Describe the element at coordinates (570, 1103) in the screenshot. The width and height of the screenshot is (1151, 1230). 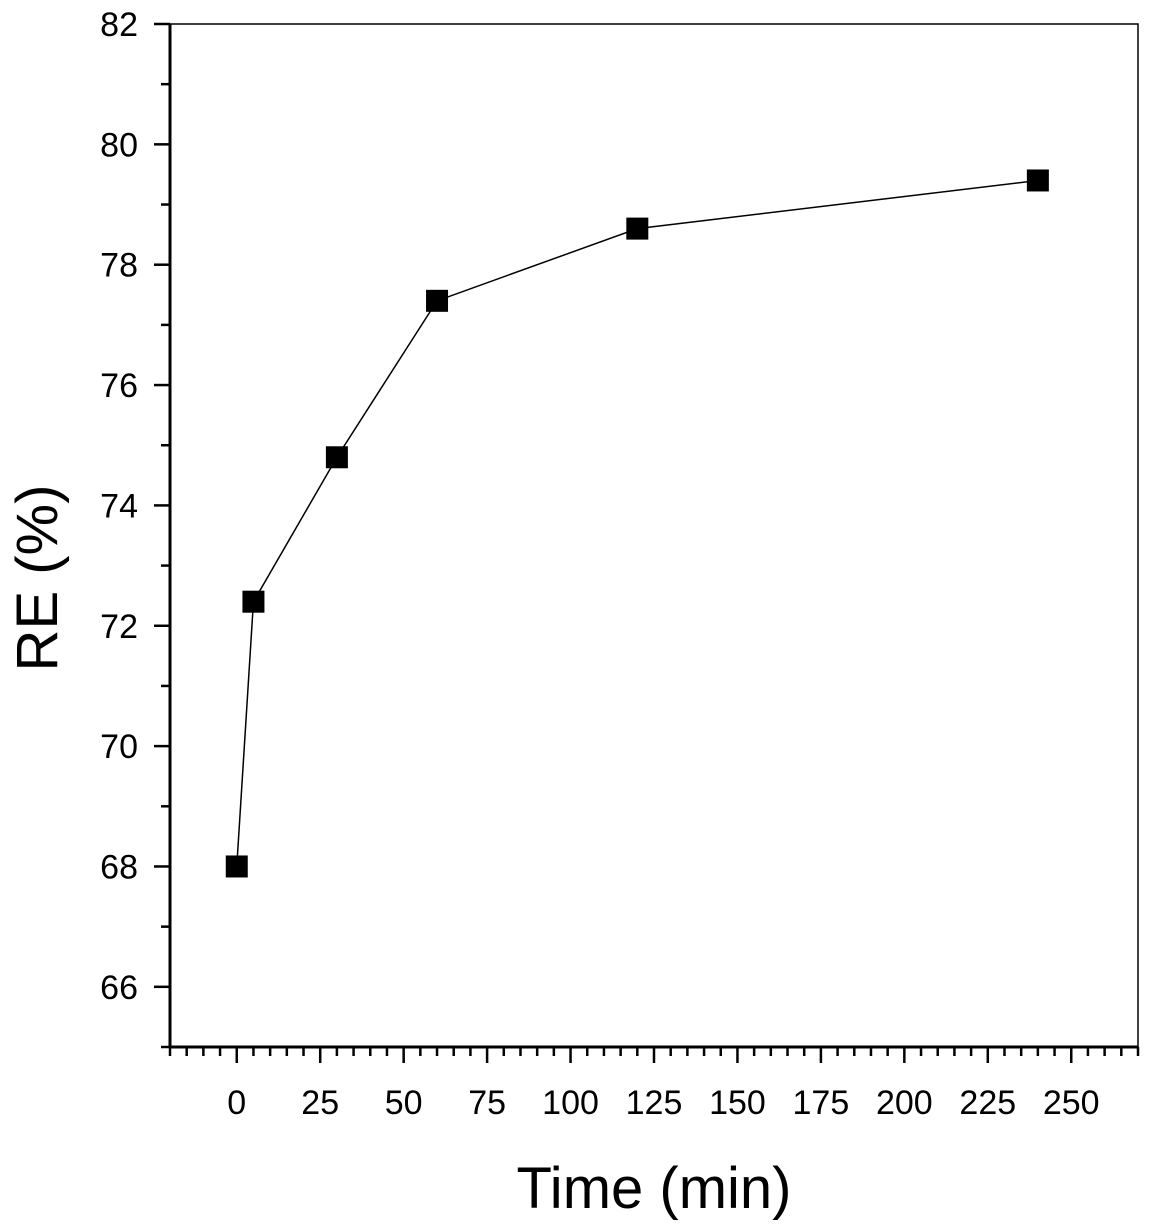
I see `x-tick-label: 100` at that location.